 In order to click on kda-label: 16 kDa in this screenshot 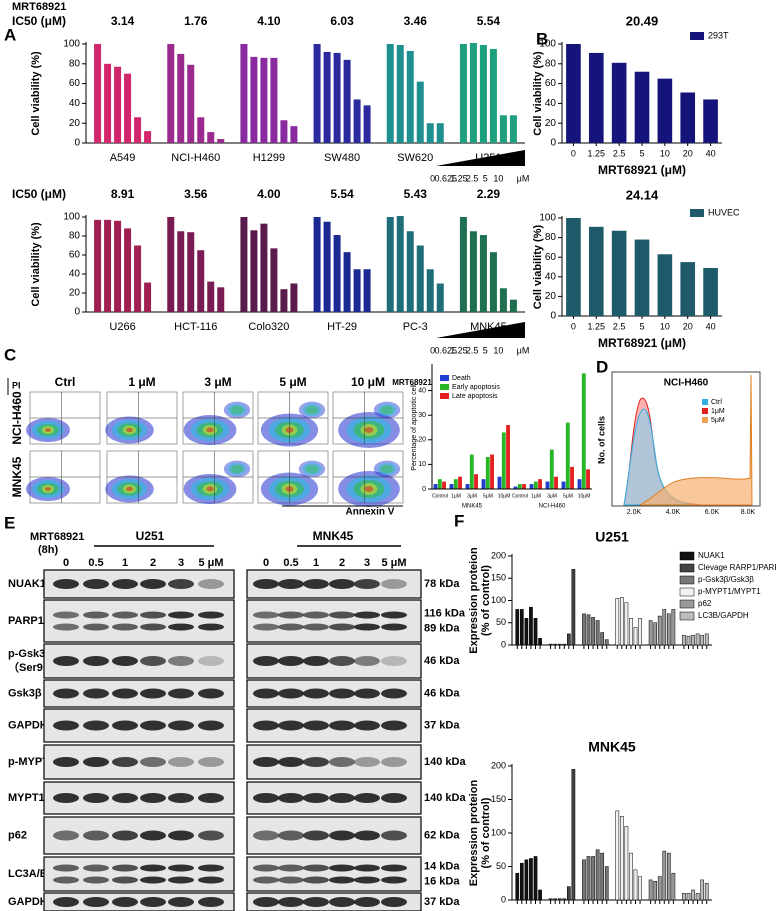, I will do `click(442, 881)`.